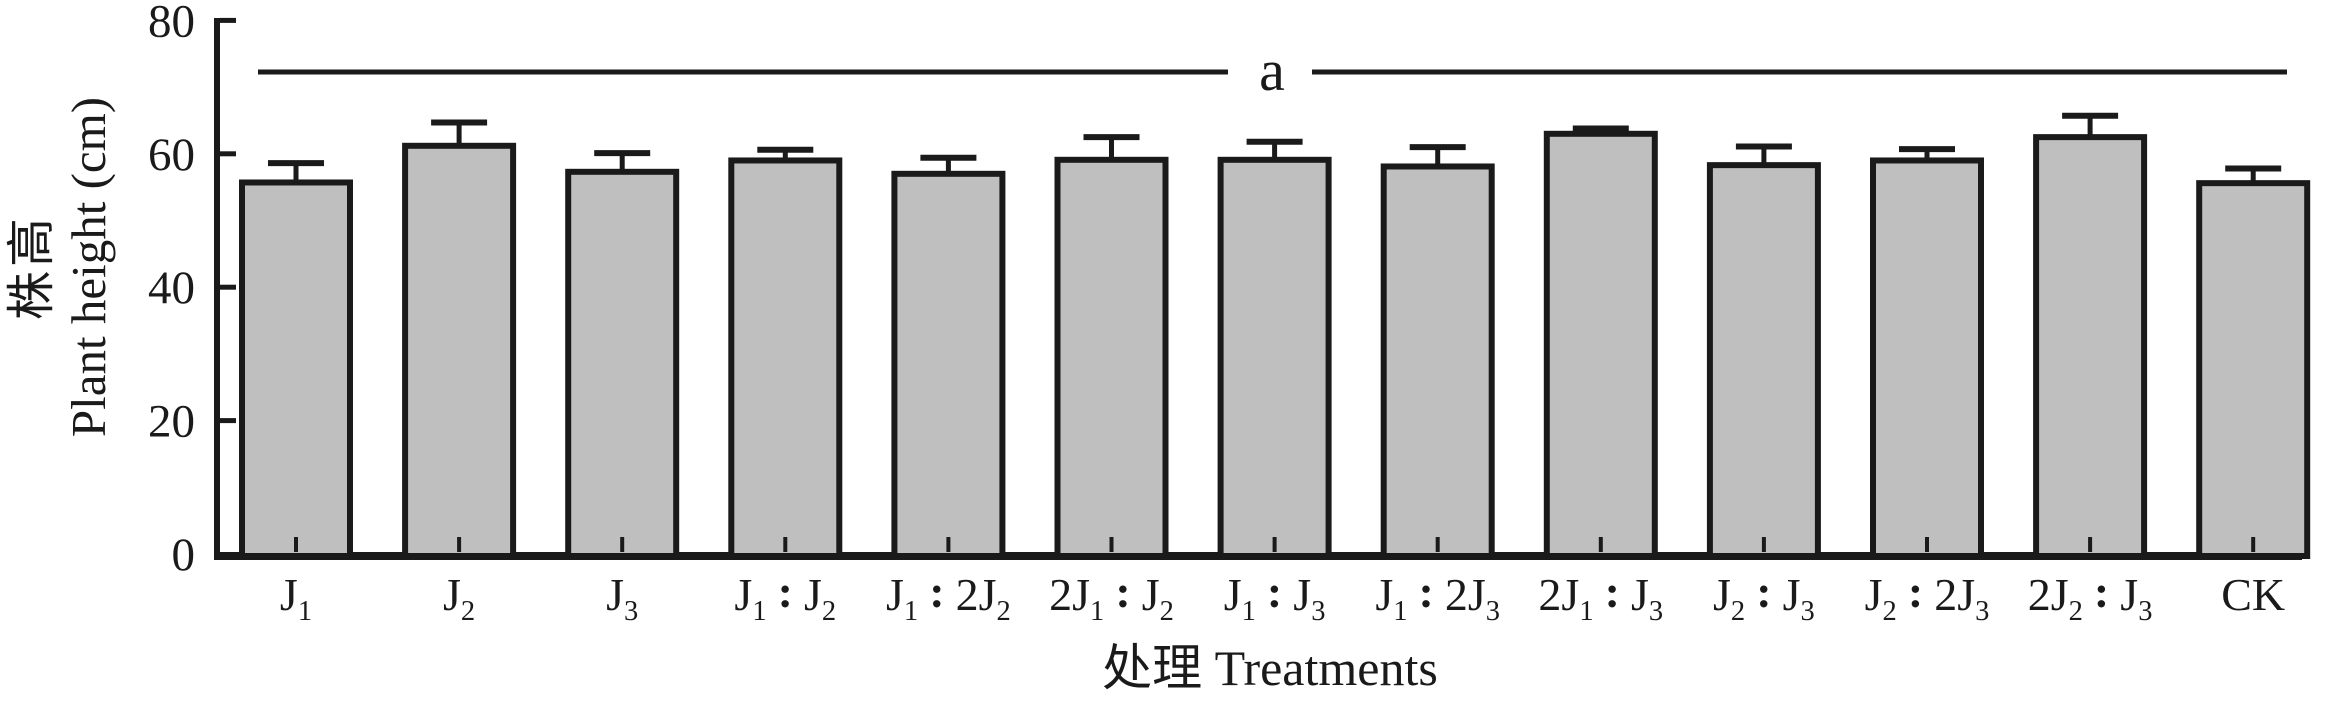  Describe the element at coordinates (622, 598) in the screenshot. I see `x-tick-label: J3` at that location.